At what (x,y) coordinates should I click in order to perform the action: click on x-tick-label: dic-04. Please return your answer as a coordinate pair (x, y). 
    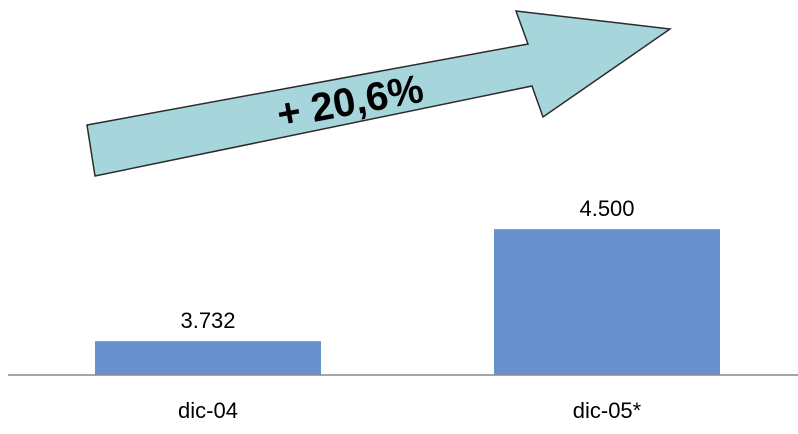
    Looking at the image, I should click on (208, 410).